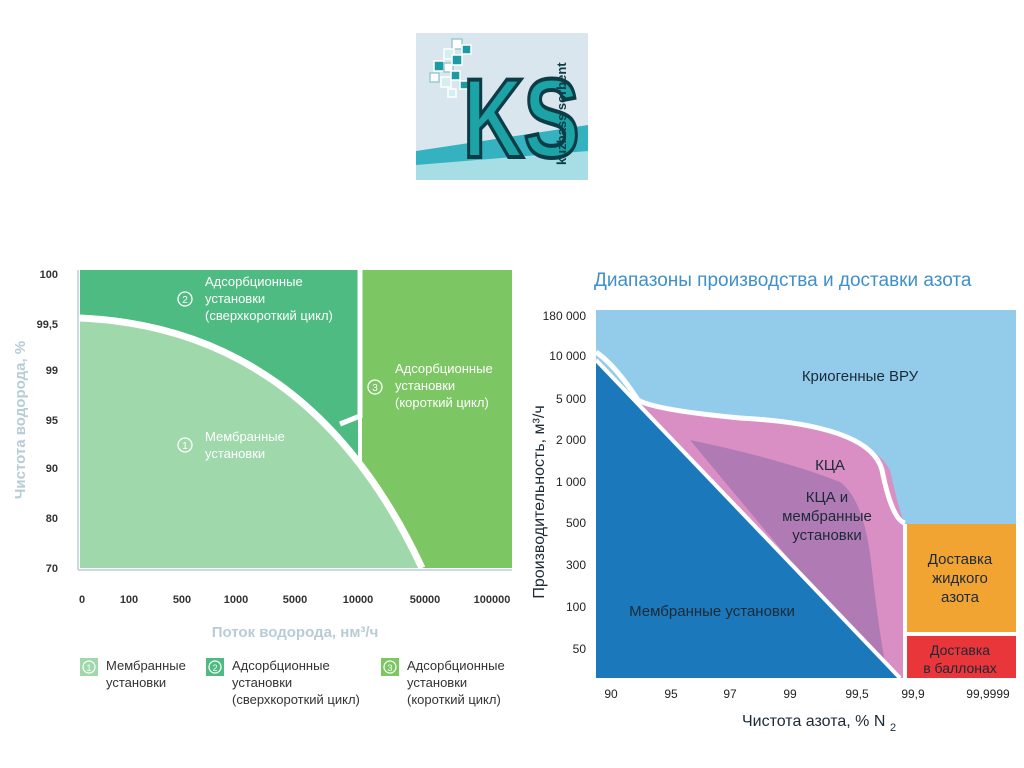 This screenshot has height=768, width=1024. Describe the element at coordinates (450, 68) in the screenshot. I see `pixel-squares-icon` at that location.